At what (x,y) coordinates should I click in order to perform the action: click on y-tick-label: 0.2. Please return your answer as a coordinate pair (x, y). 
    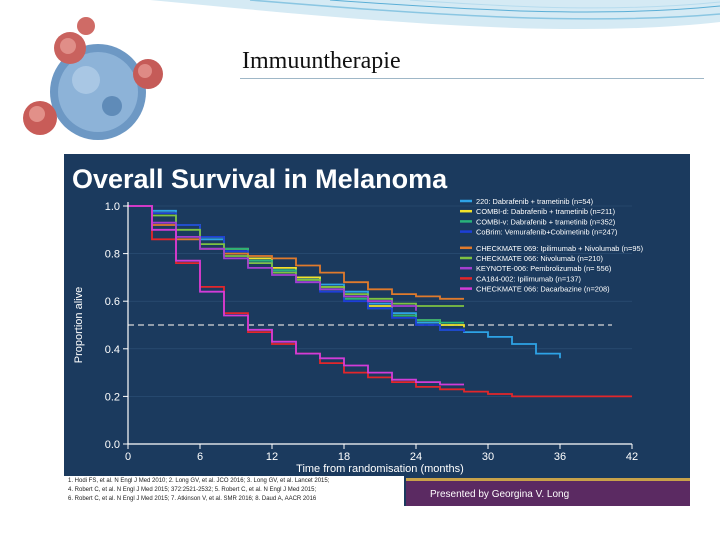
    Looking at the image, I should click on (112, 397).